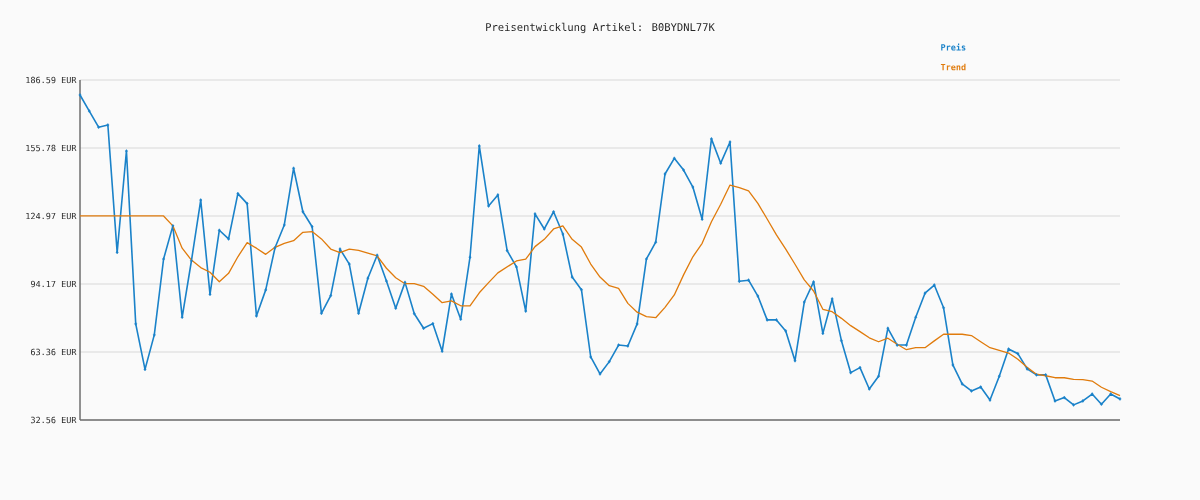 This screenshot has width=1200, height=500. Describe the element at coordinates (51, 80) in the screenshot. I see `y-tick-label: 186.59 EUR` at that location.